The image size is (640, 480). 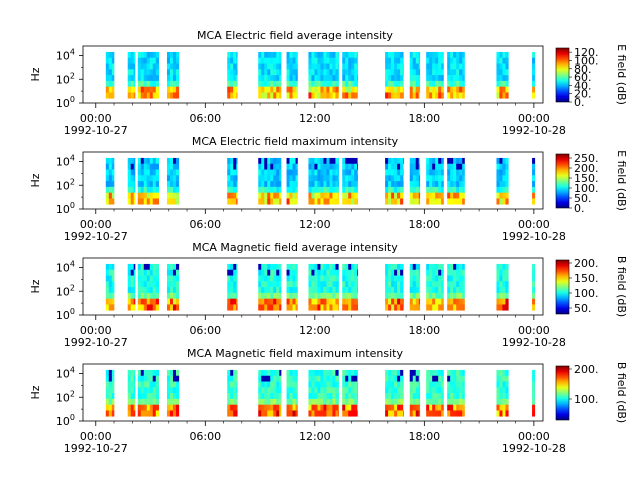 What do you see at coordinates (295, 35) in the screenshot?
I see `panel-title: MCA Electric field average intensity` at bounding box center [295, 35].